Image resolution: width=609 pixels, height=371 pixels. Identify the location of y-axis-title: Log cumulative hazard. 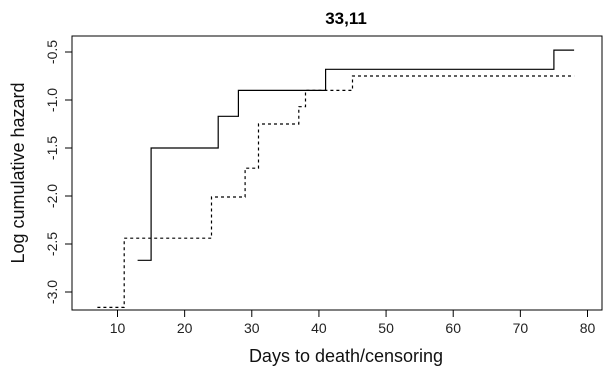
(18, 172).